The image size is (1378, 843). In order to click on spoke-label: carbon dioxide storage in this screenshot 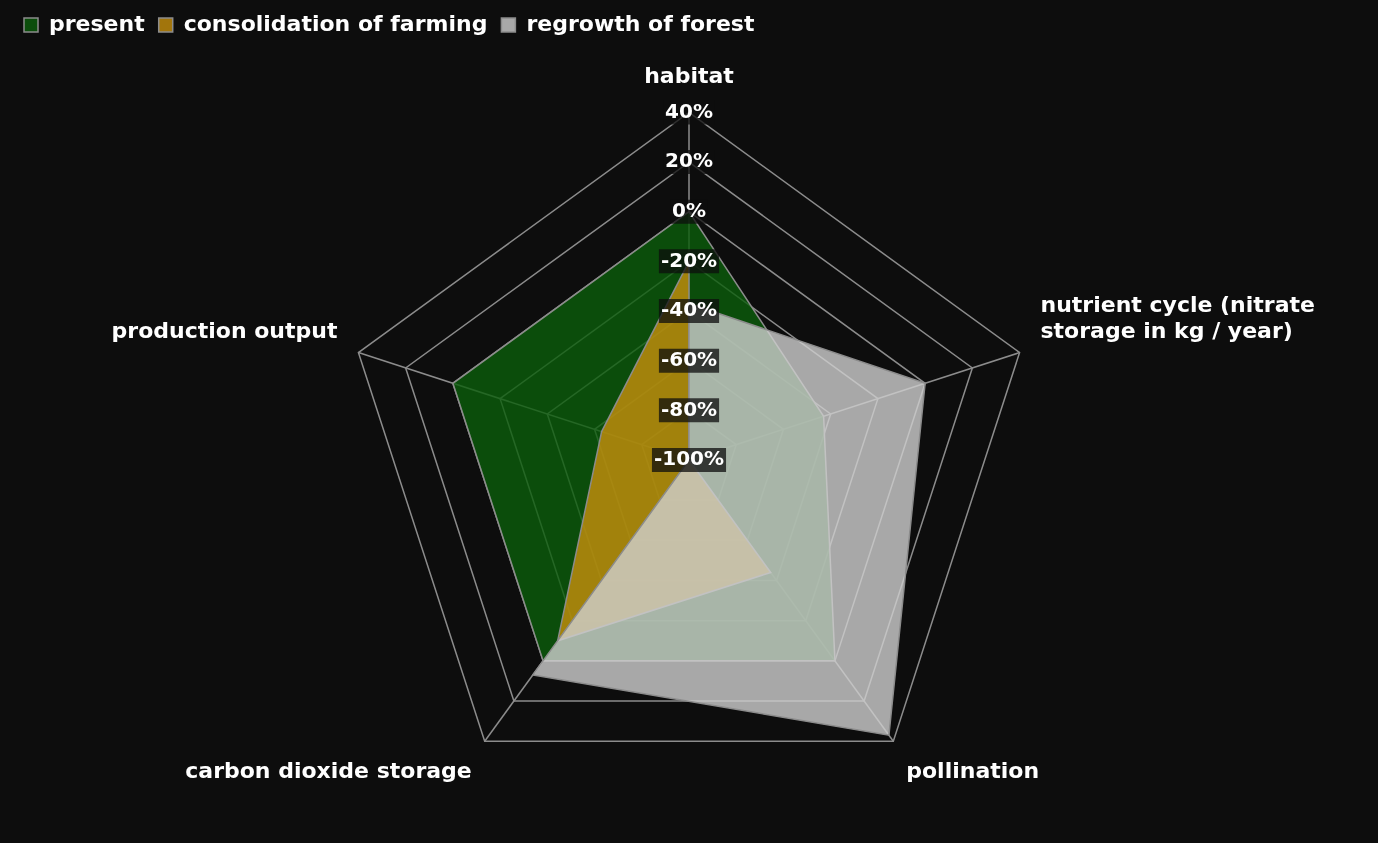, I will do `click(328, 770)`.